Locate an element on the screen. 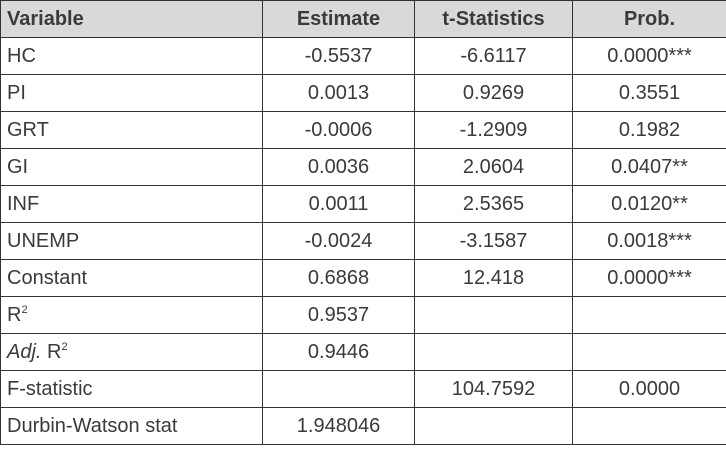 Image resolution: width=726 pixels, height=449 pixels. value-cell: 0.3551 is located at coordinates (649, 93).